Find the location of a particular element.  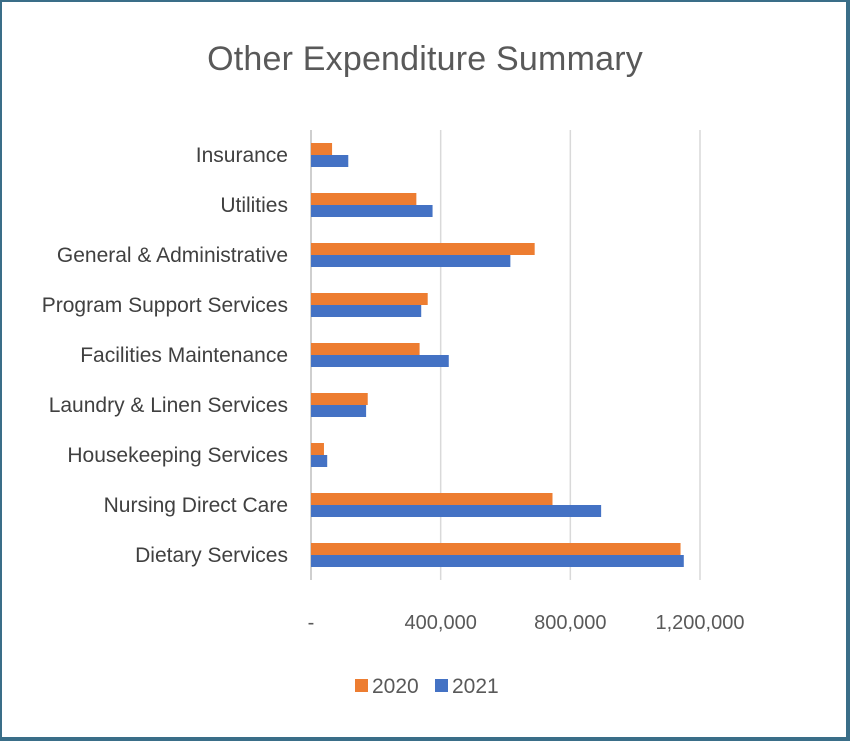

category-label: Program Support Services is located at coordinates (165, 305).